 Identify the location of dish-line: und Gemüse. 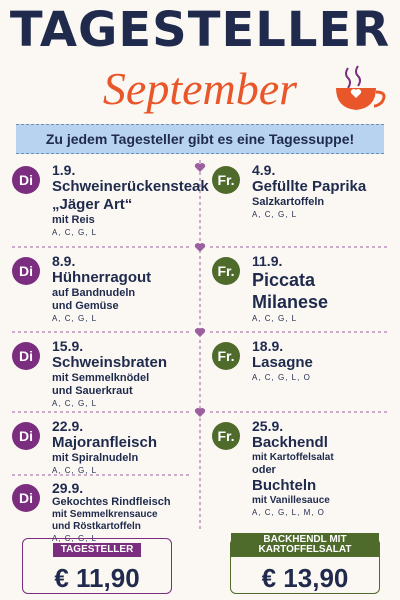
(85, 306).